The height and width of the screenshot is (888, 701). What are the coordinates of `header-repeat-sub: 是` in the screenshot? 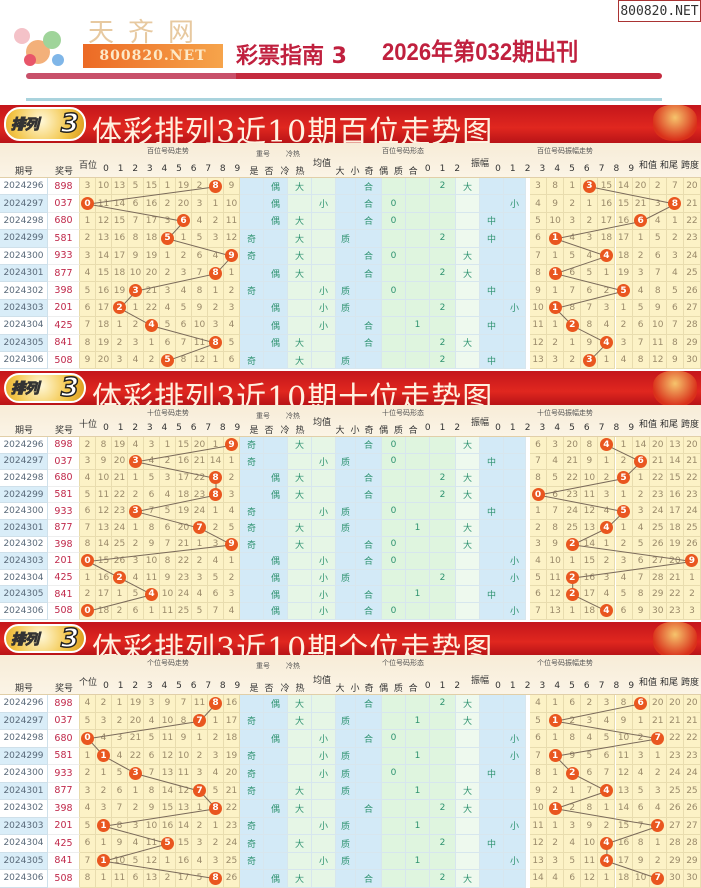 It's located at (254, 172).